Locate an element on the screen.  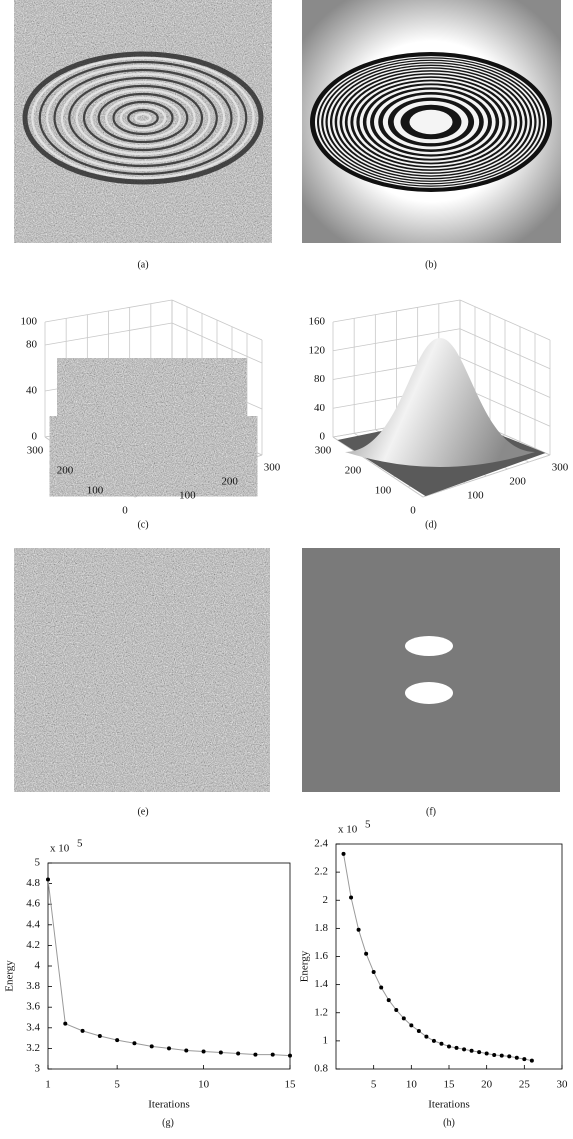
x-tick-label: 200 is located at coordinates (517, 482).